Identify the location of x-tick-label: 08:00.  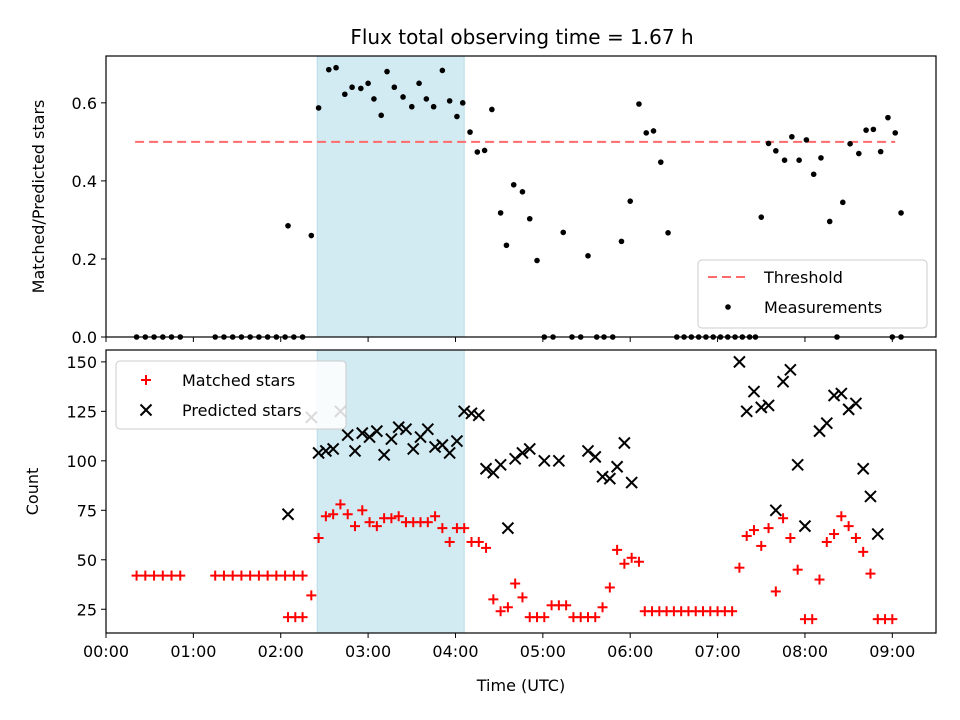
(805, 651).